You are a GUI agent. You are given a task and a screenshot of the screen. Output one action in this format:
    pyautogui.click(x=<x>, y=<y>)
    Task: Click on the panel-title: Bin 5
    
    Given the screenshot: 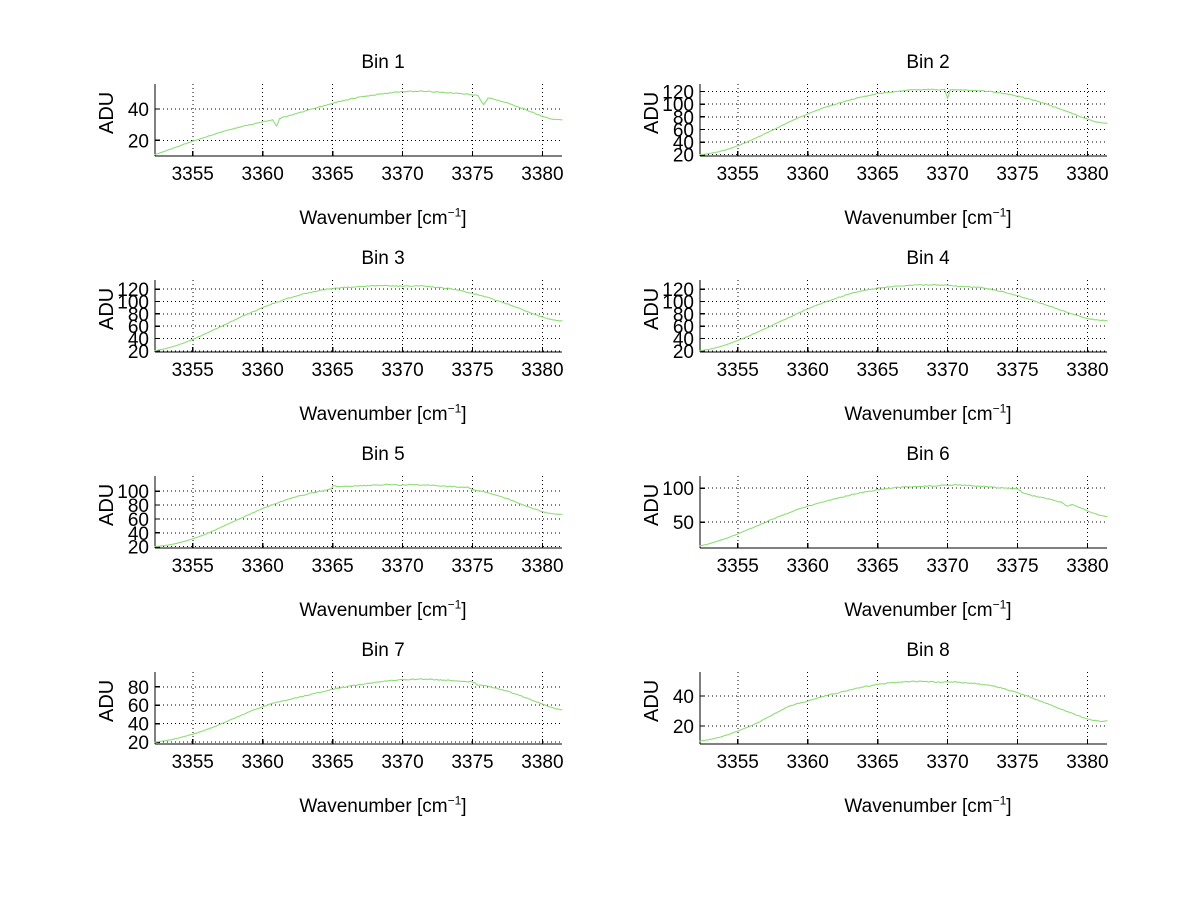 What is the action you would take?
    pyautogui.click(x=383, y=454)
    